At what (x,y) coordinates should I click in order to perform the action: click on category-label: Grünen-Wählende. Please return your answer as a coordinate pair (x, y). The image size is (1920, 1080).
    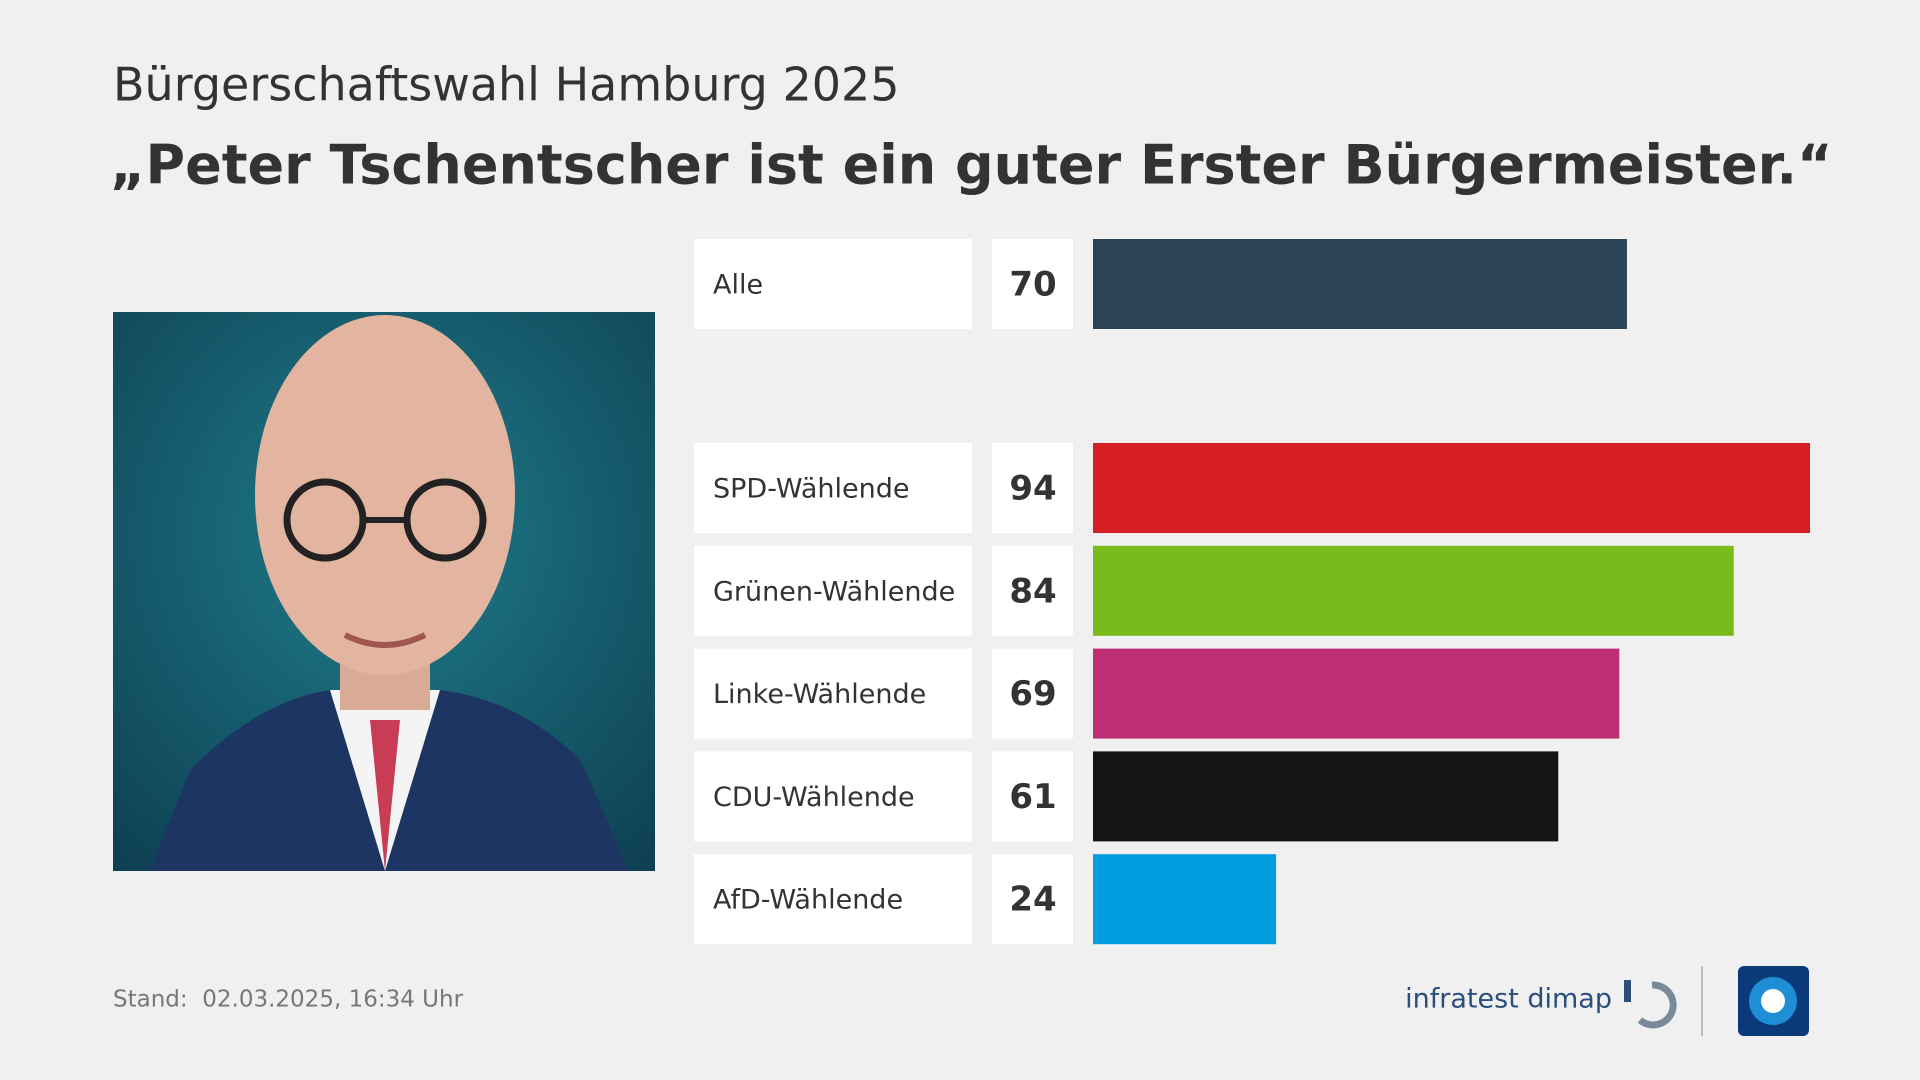
    Looking at the image, I should click on (834, 591).